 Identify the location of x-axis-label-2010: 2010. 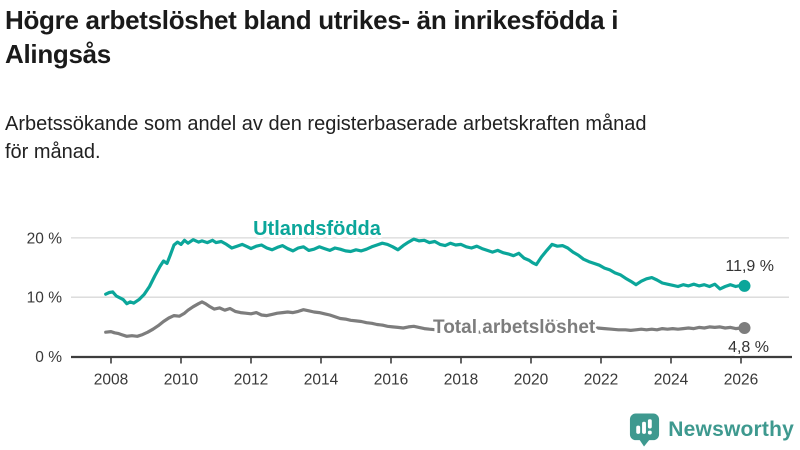
(181, 380).